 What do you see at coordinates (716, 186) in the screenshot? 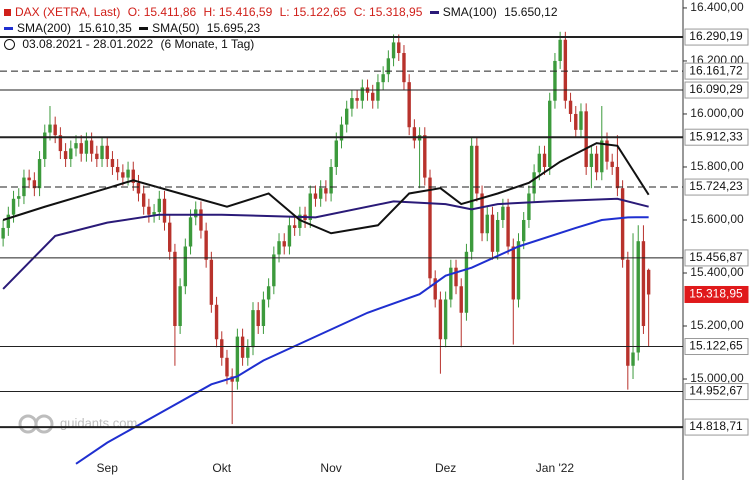
I see `level-label: 15.724,23` at bounding box center [716, 186].